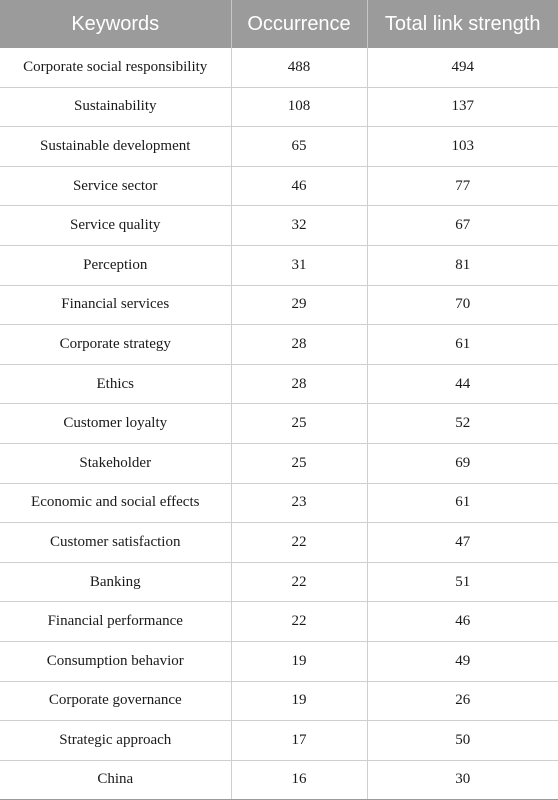 This screenshot has height=800, width=558. What do you see at coordinates (462, 68) in the screenshot?
I see `link-strength-cell: 494` at bounding box center [462, 68].